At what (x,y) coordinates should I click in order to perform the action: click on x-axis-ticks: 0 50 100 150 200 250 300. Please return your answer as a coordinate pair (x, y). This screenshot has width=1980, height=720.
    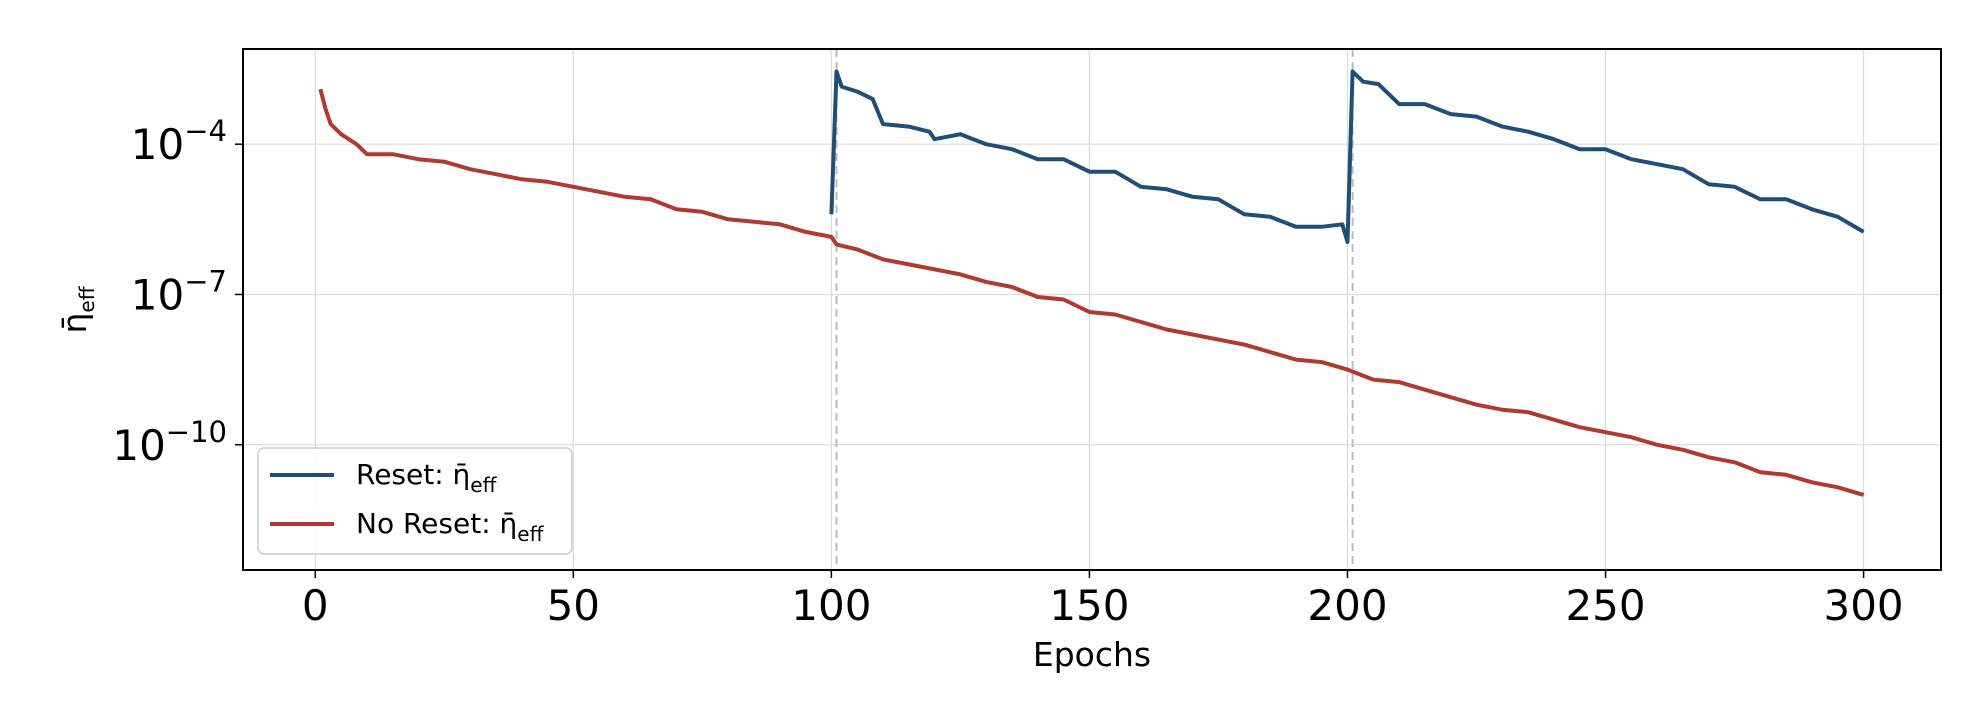
    Looking at the image, I should click on (1103, 600).